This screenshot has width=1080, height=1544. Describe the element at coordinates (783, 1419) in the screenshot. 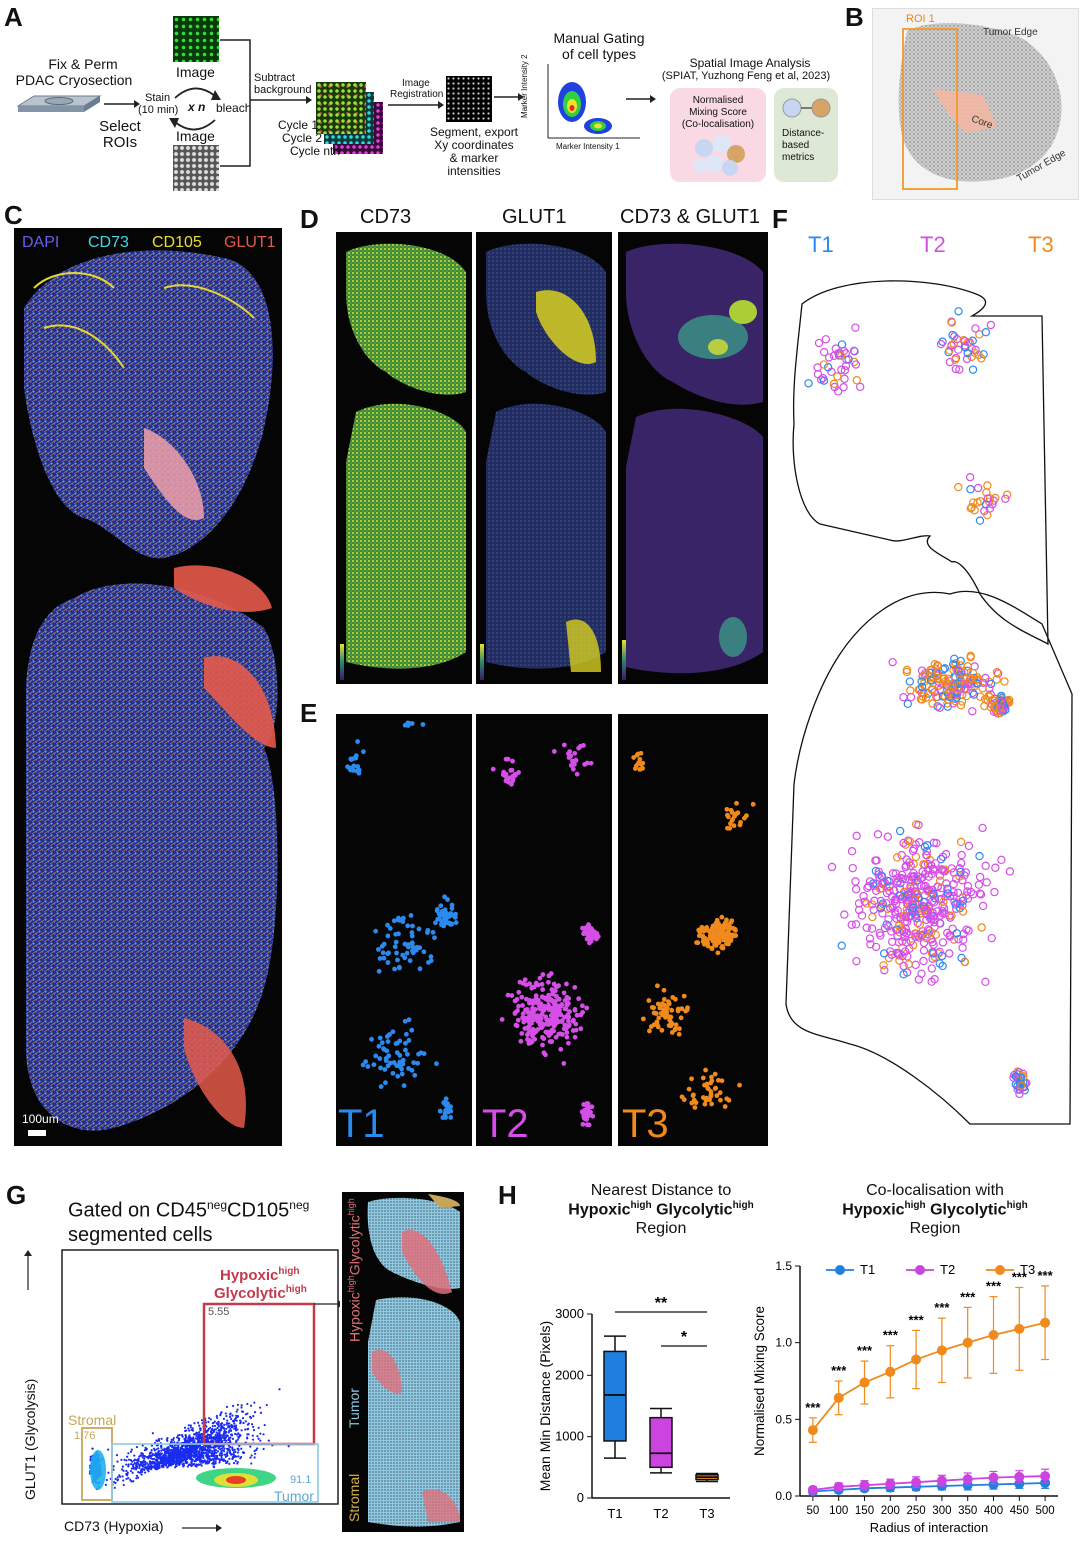

I see `line-y-tick-label: 0.5` at that location.